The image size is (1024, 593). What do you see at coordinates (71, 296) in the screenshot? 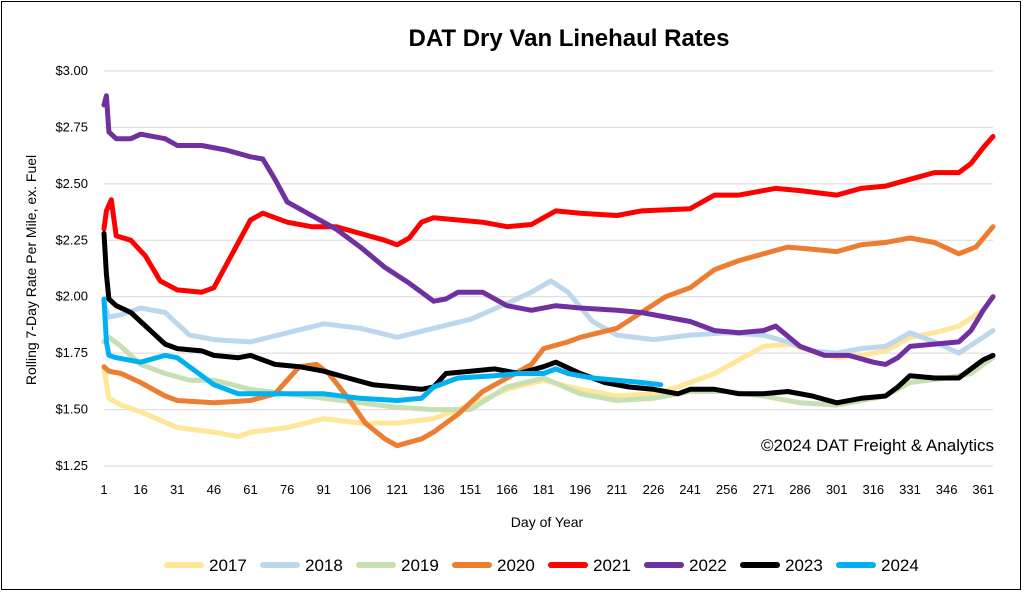
I see `y-tick-label: $2.00` at bounding box center [71, 296].